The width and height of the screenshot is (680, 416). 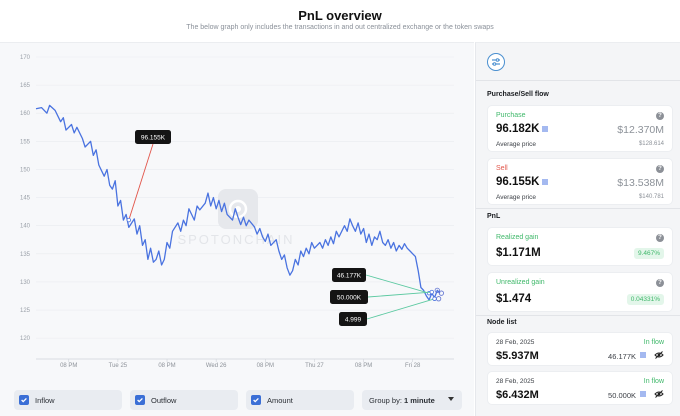 I want to click on node-amount: 46.177K, so click(x=622, y=356).